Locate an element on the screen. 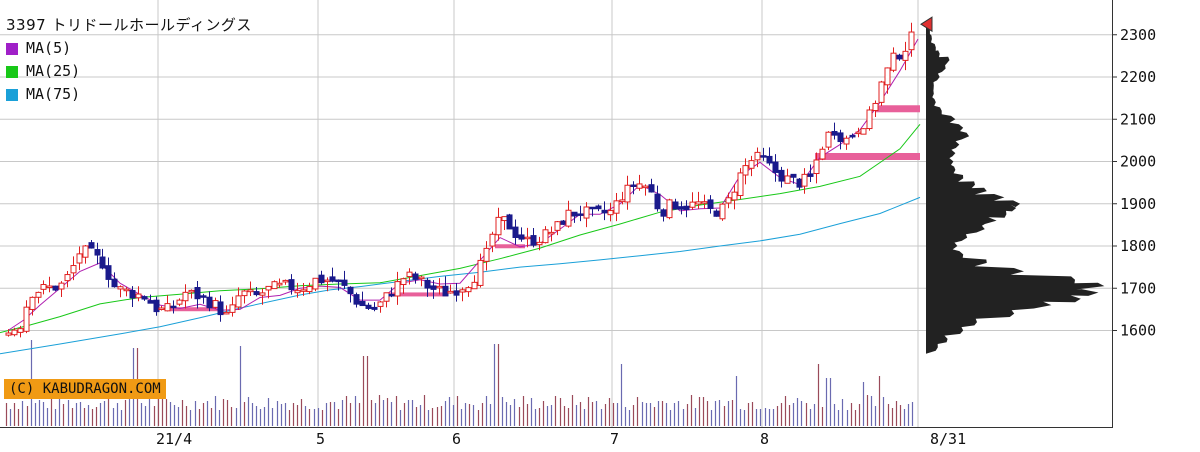 The image size is (1200, 452). x-tick-label-1: 5 is located at coordinates (320, 439).